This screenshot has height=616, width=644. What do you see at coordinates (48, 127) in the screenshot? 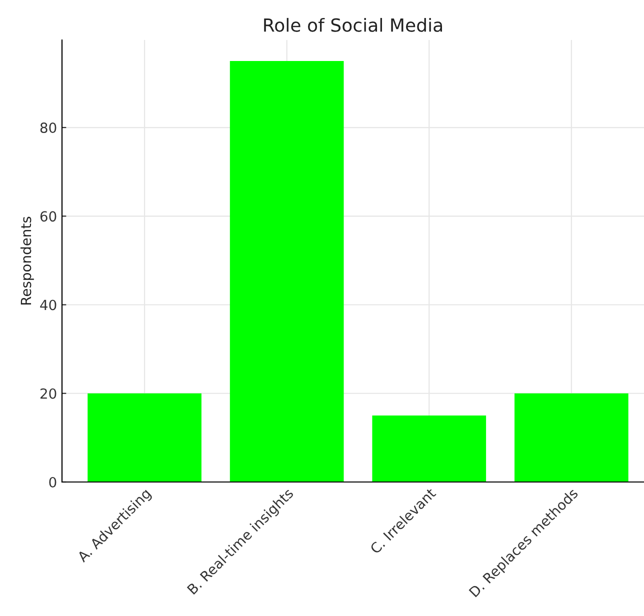
I see `y-tick-label: 80` at bounding box center [48, 127].